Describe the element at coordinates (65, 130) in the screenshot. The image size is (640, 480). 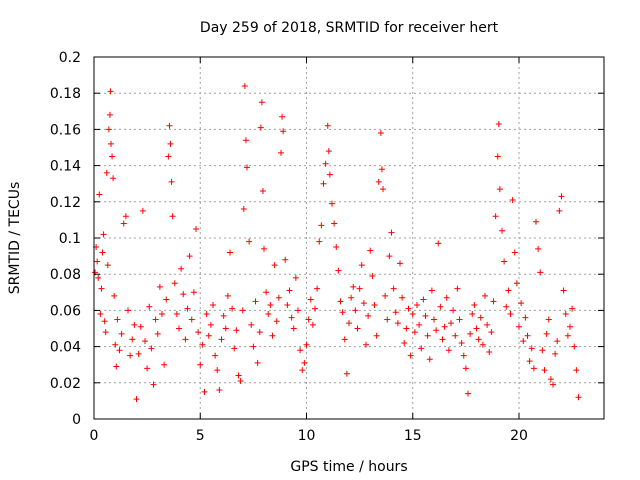
I see `y-tick-label: 0.16` at that location.